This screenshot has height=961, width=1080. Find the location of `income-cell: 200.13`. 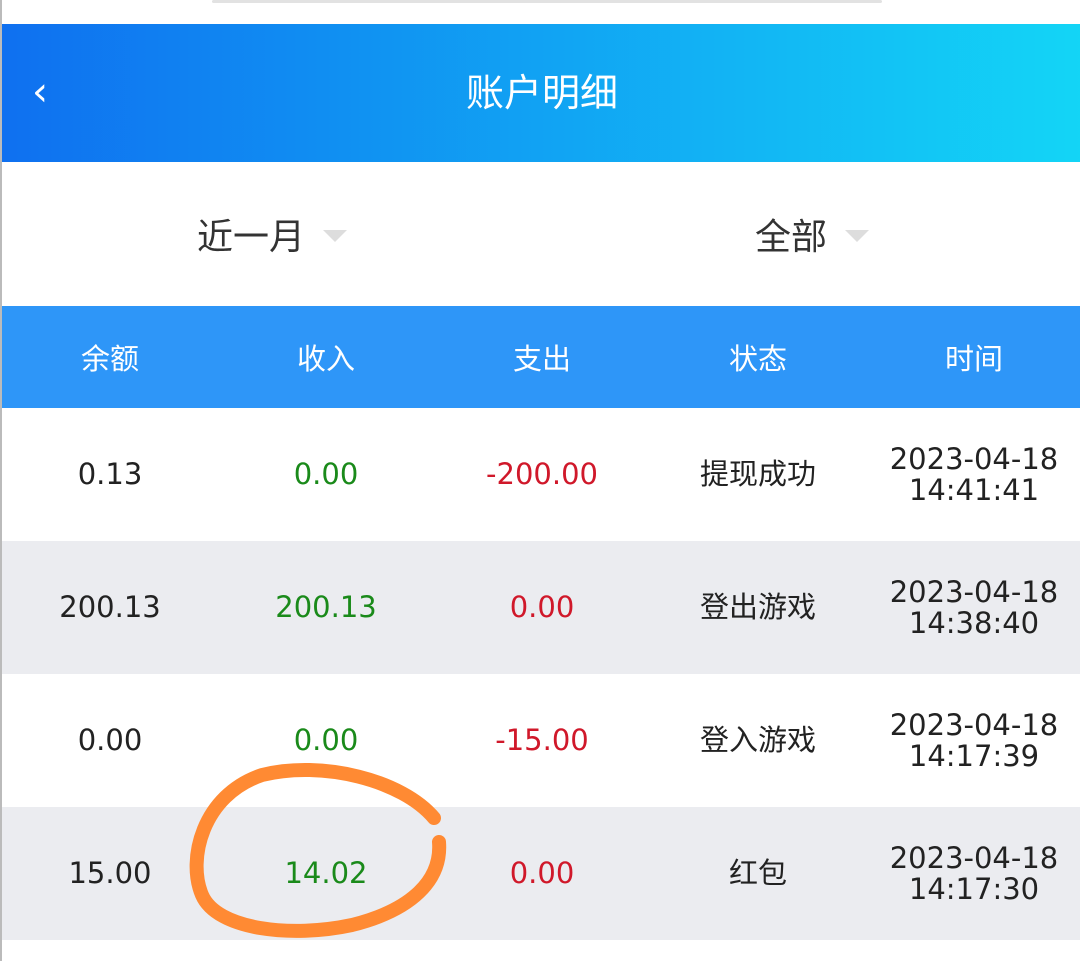

income-cell: 200.13 is located at coordinates (326, 607).